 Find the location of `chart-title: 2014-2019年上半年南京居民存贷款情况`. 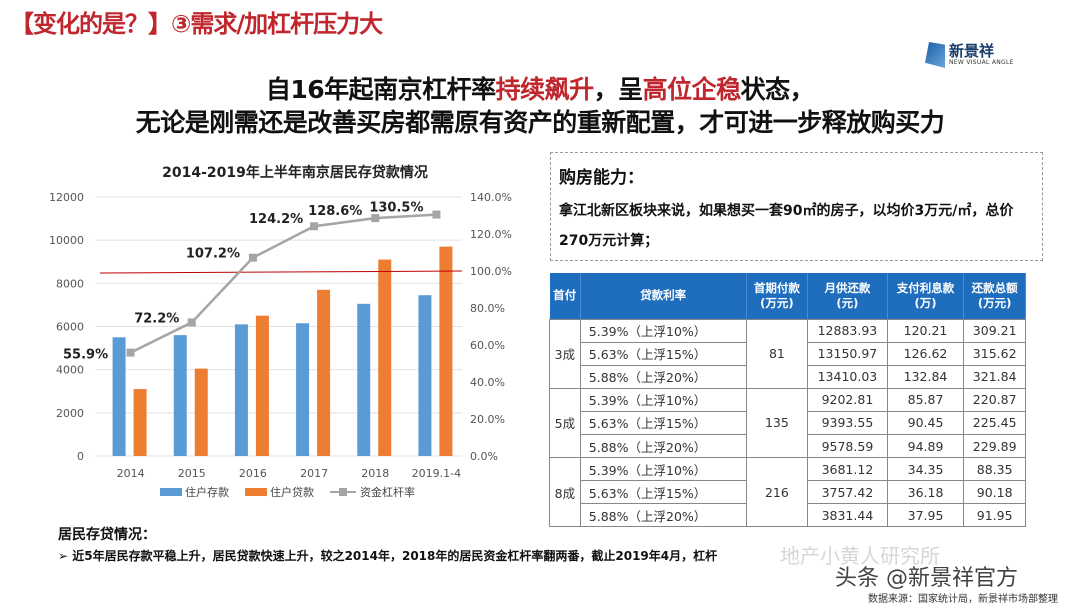

chart-title: 2014-2019年上半年南京居民存贷款情况 is located at coordinates (295, 172).